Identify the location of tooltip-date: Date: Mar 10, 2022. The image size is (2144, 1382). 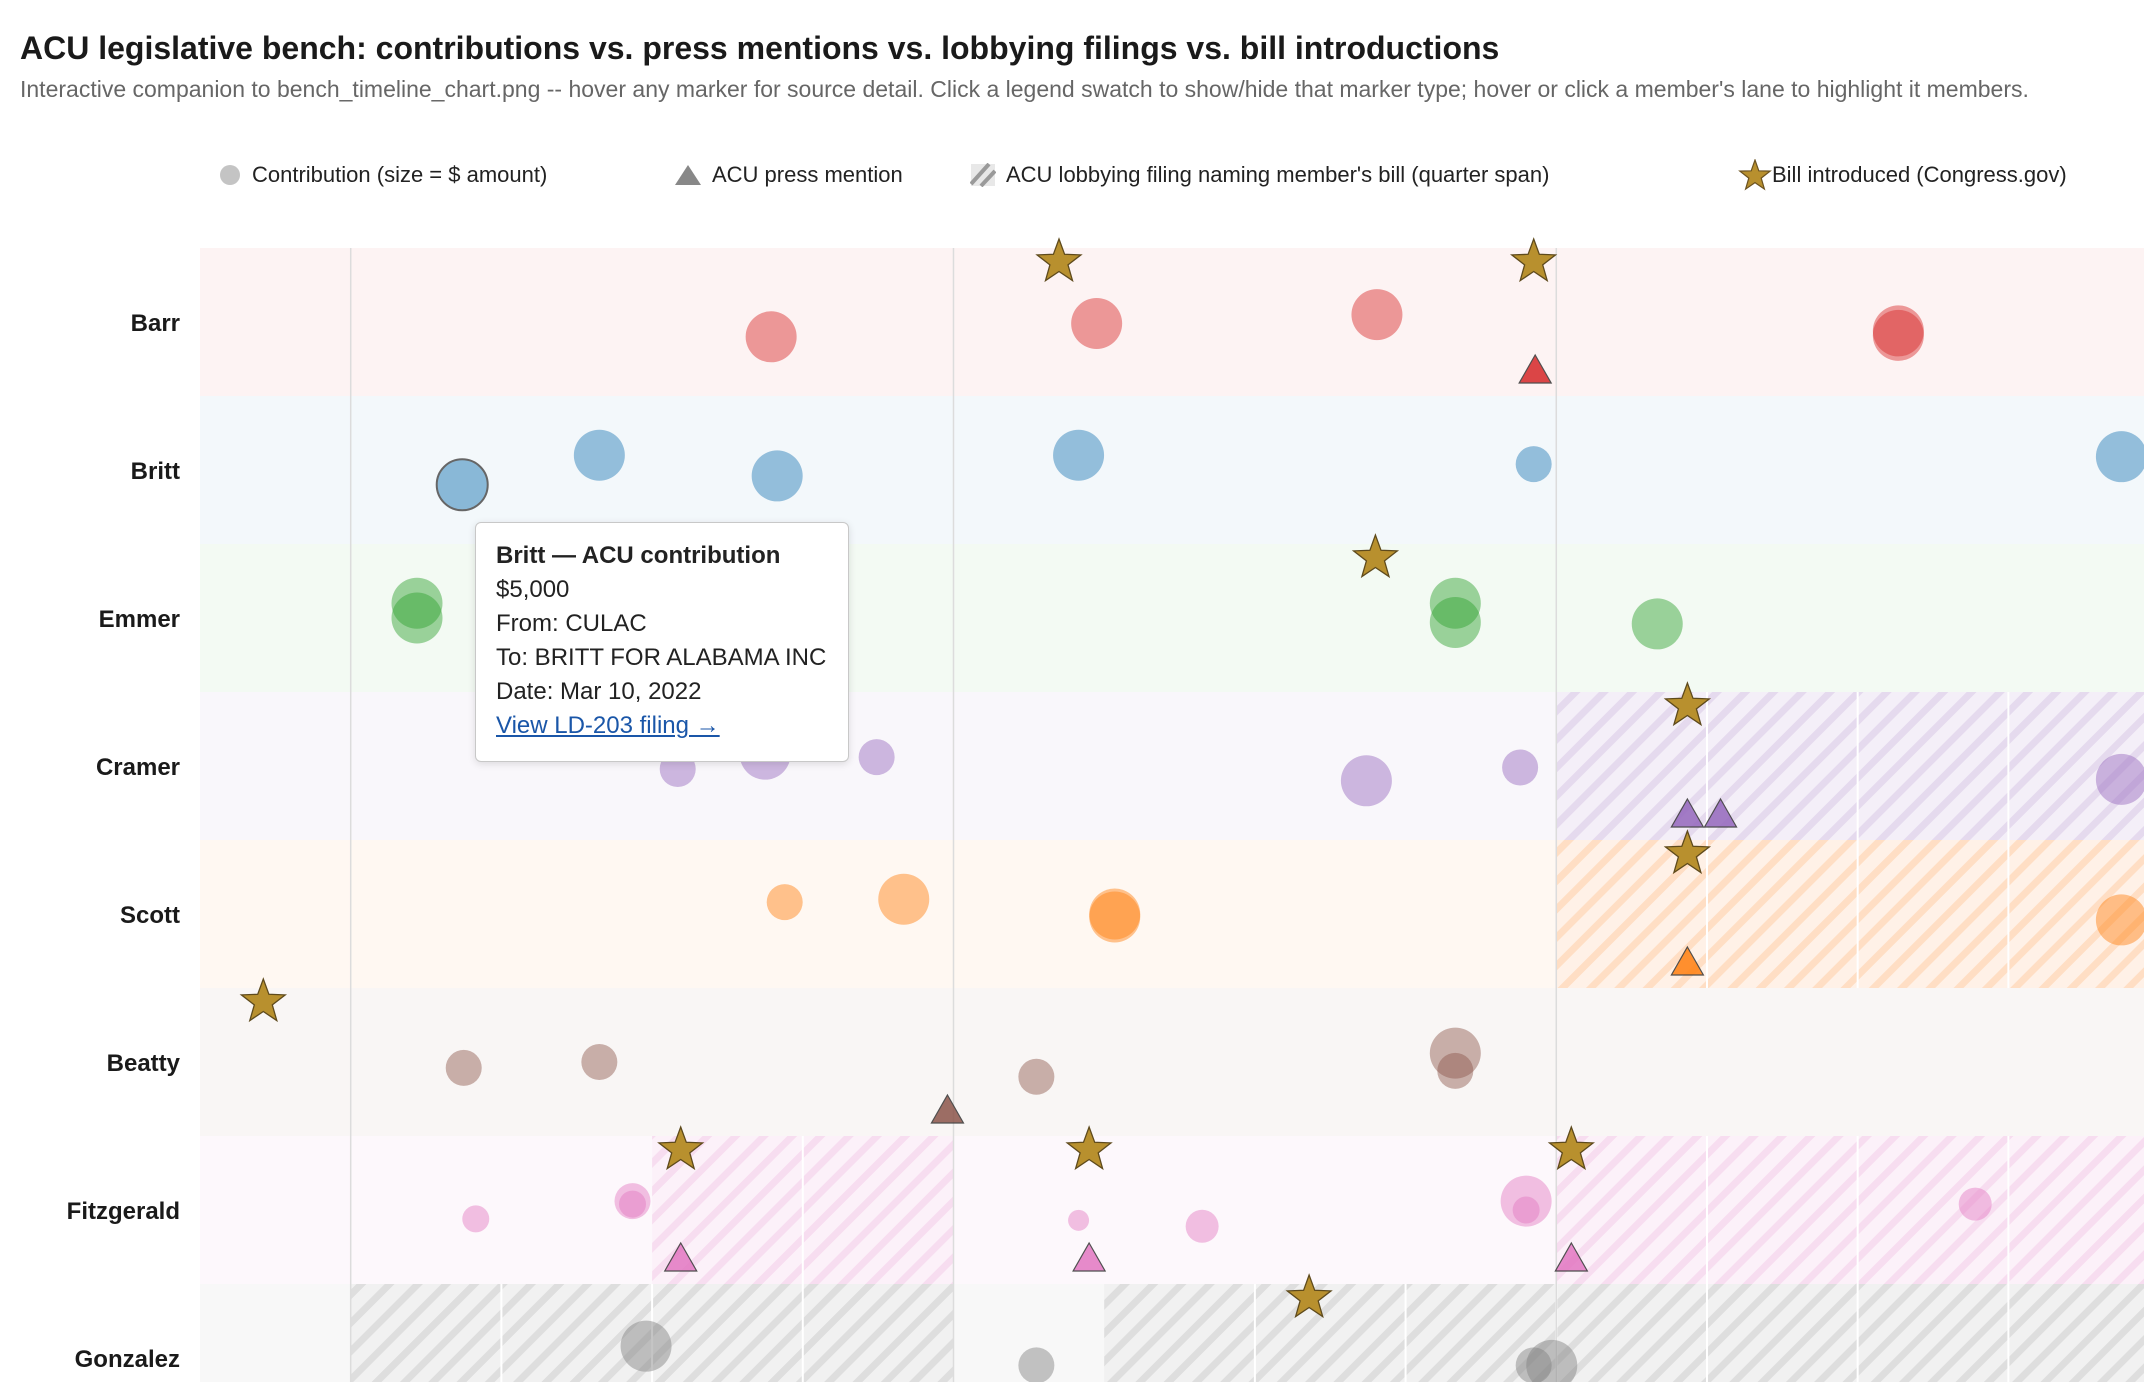
(599, 691).